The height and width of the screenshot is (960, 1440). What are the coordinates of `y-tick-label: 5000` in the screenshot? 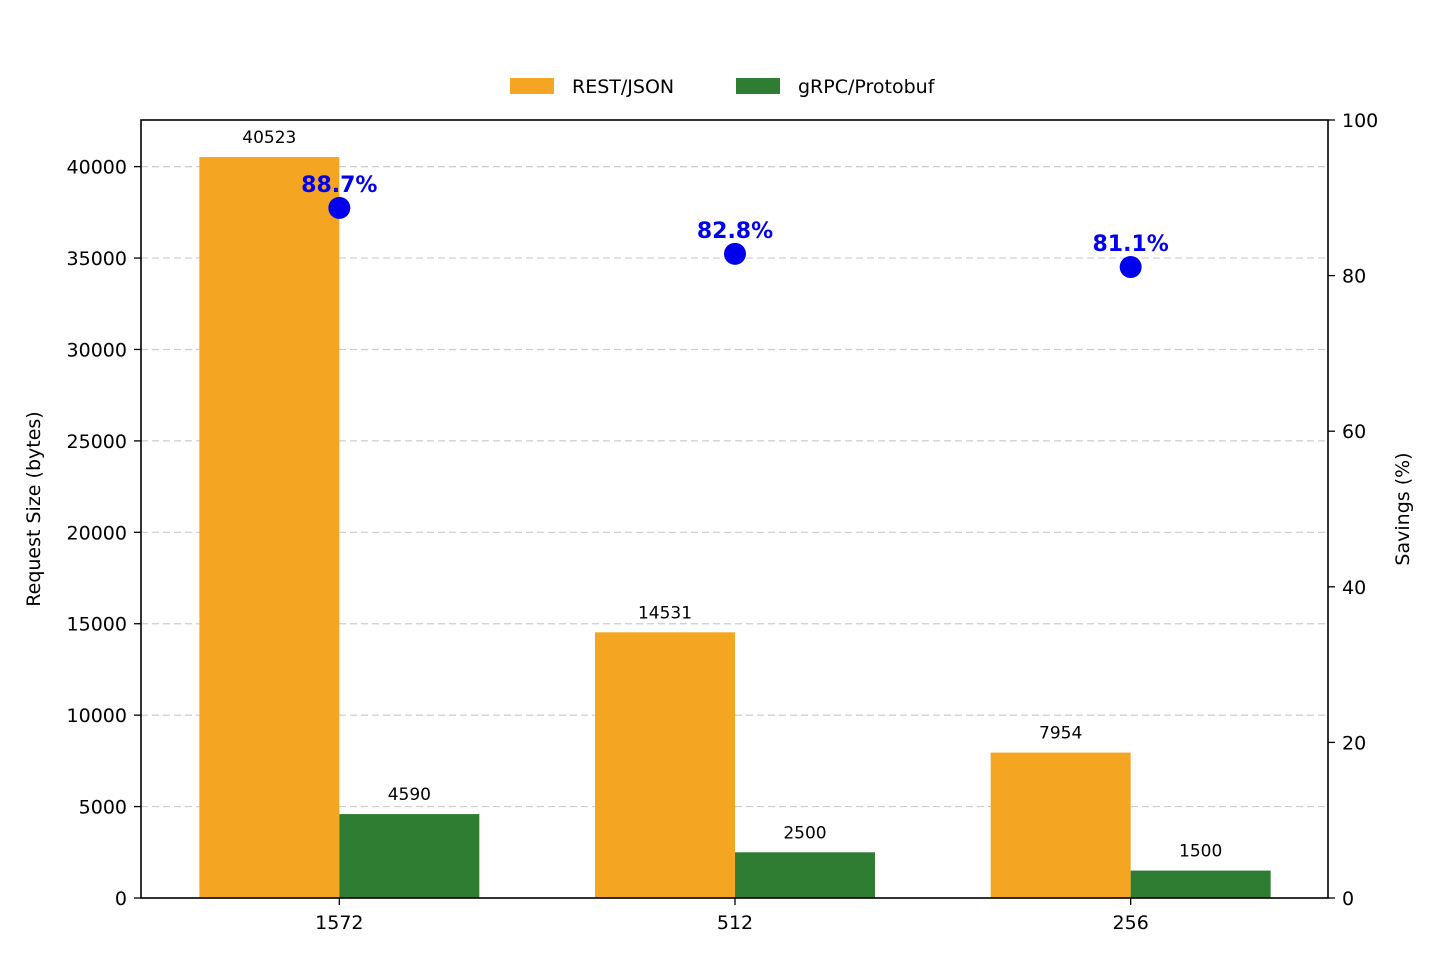 It's located at (103, 808).